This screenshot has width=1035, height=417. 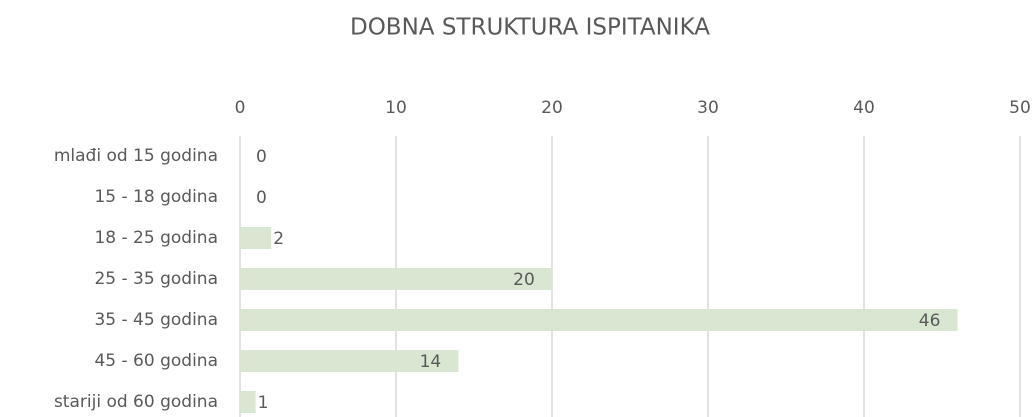 I want to click on y-tick-label: 25 - 35 godina, so click(x=156, y=279).